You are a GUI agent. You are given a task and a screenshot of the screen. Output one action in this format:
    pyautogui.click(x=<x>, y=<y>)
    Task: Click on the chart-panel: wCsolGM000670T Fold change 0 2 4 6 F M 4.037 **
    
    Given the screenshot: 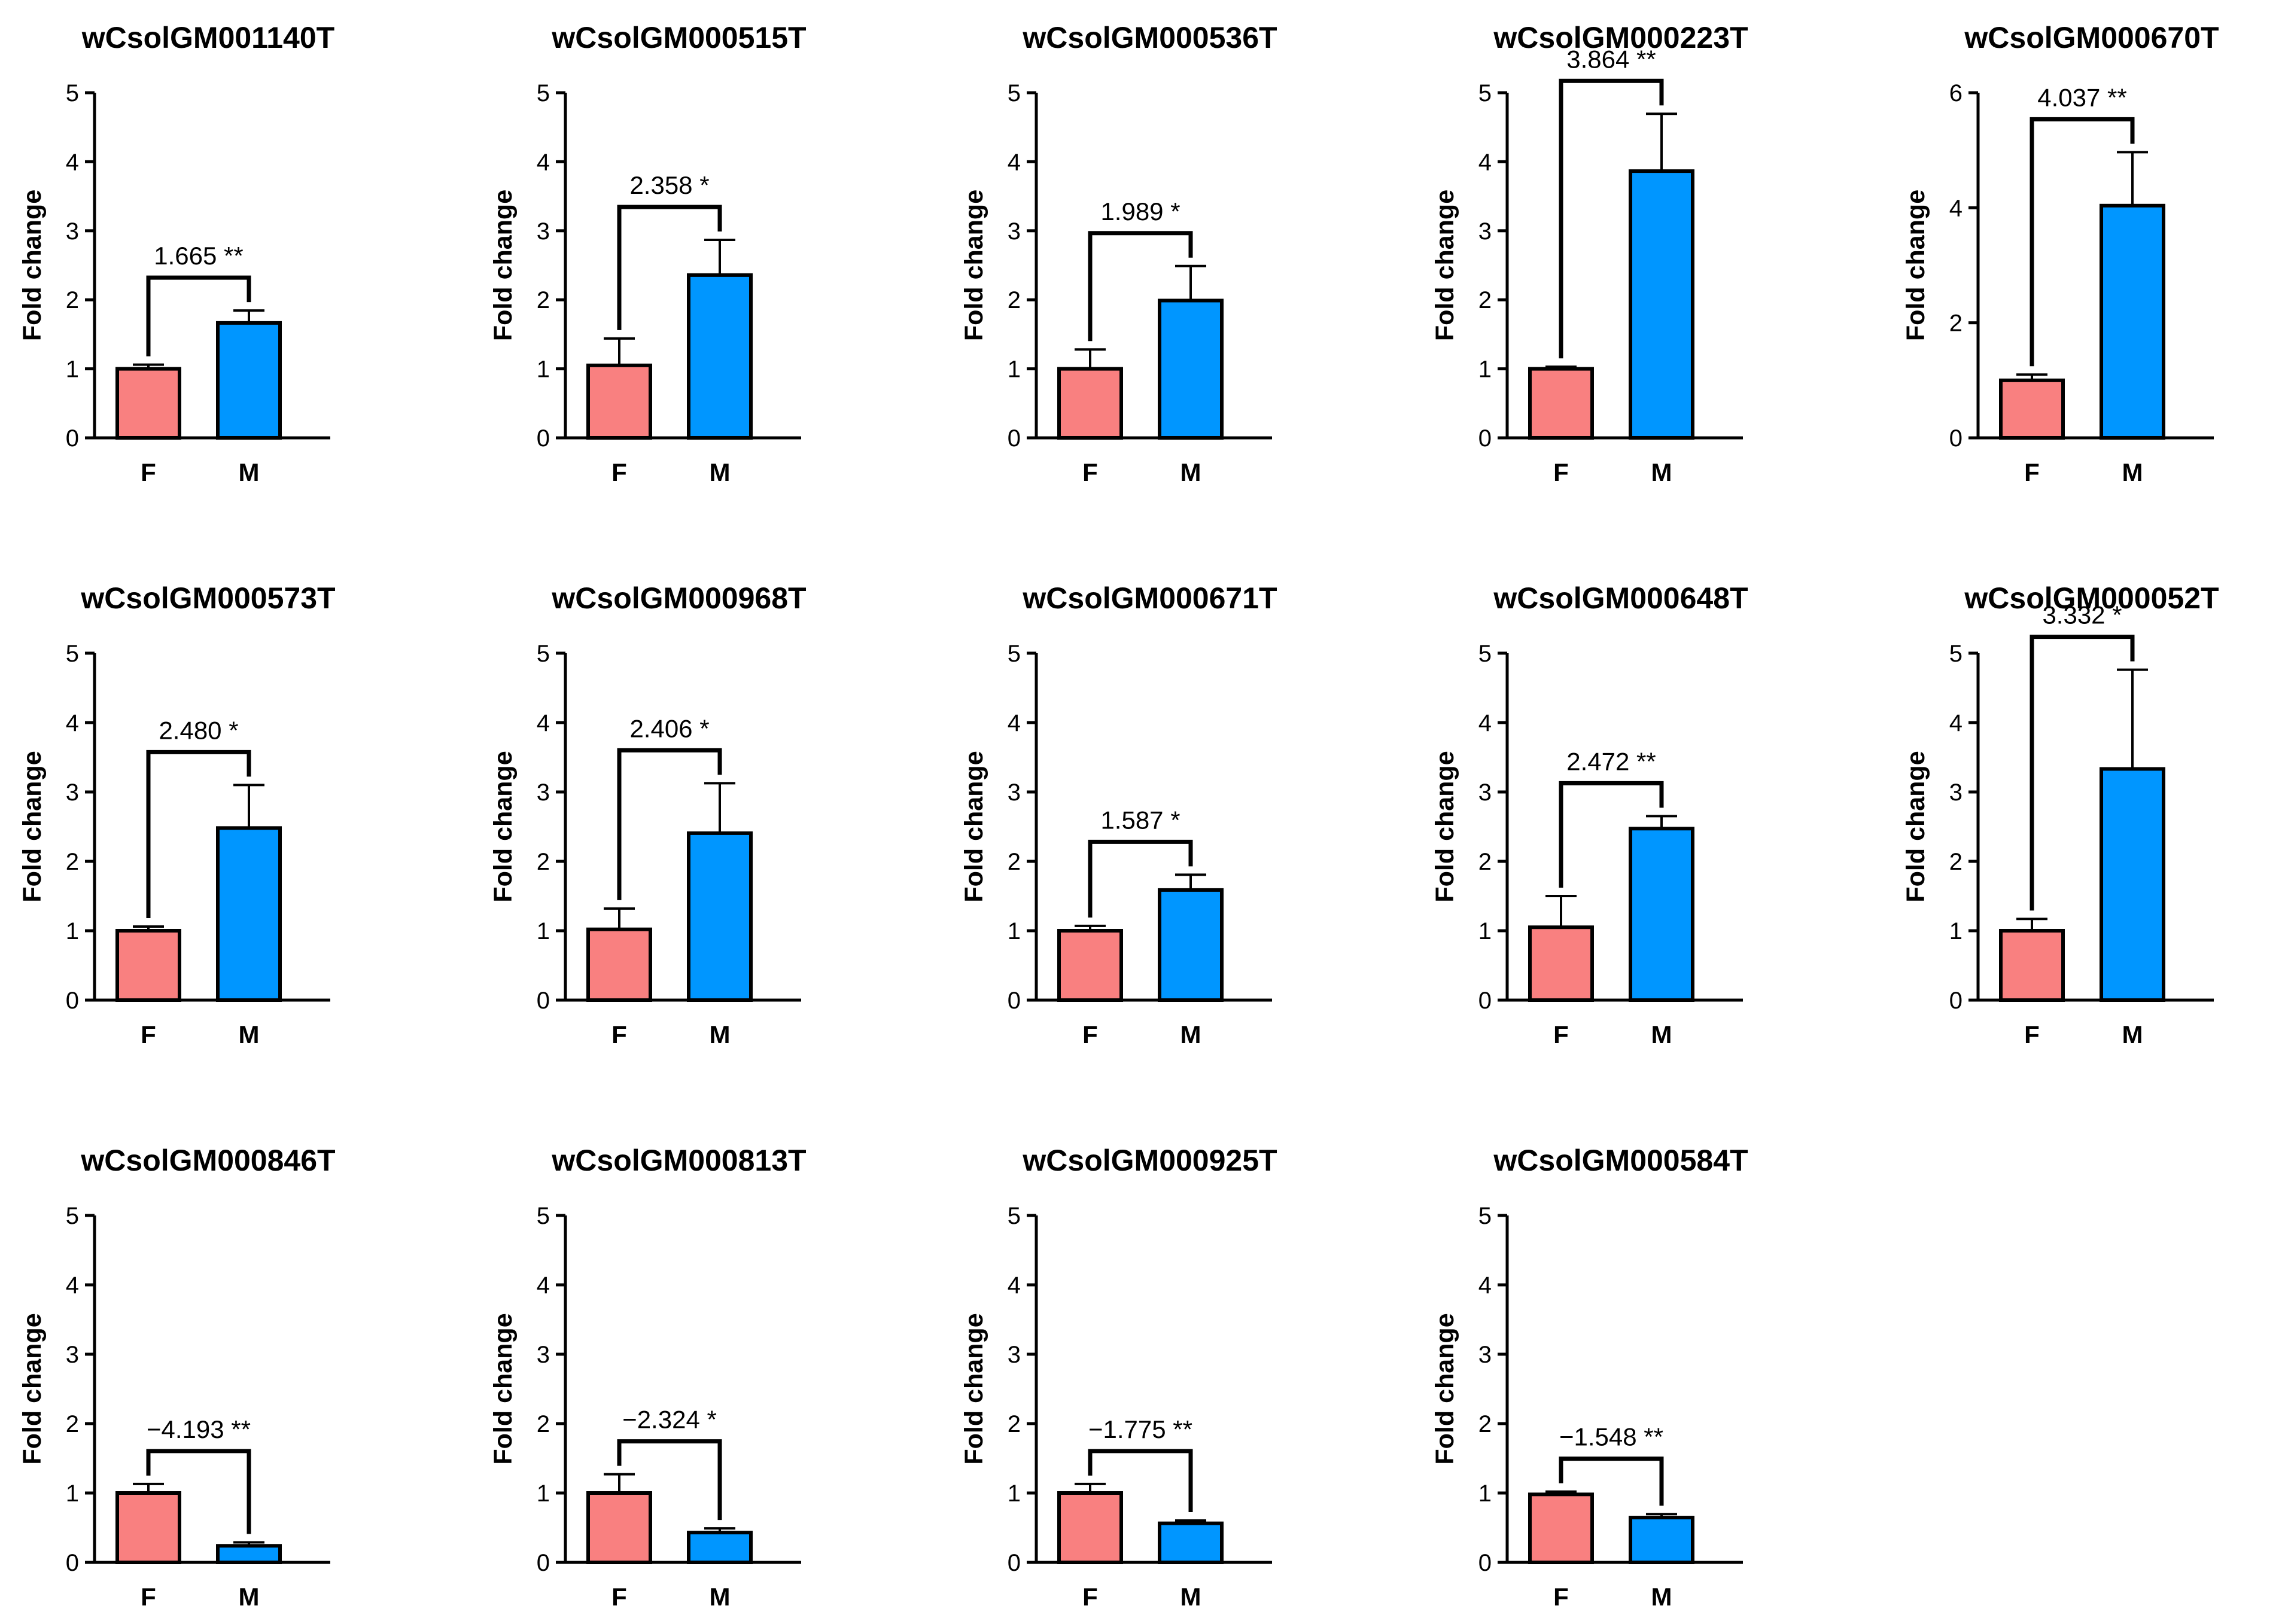 What is the action you would take?
    pyautogui.click(x=2060, y=253)
    